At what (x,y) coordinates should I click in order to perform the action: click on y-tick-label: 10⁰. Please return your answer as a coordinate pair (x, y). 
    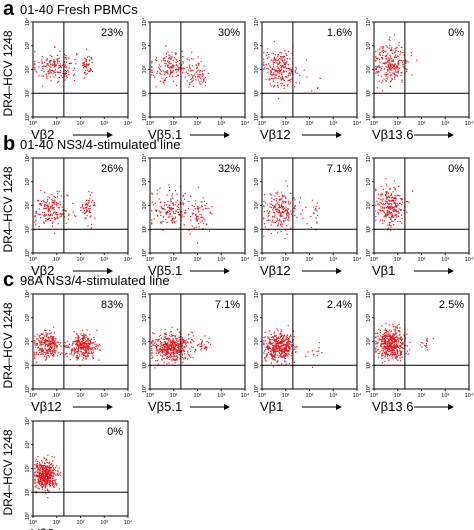
    Looking at the image, I should click on (256, 388).